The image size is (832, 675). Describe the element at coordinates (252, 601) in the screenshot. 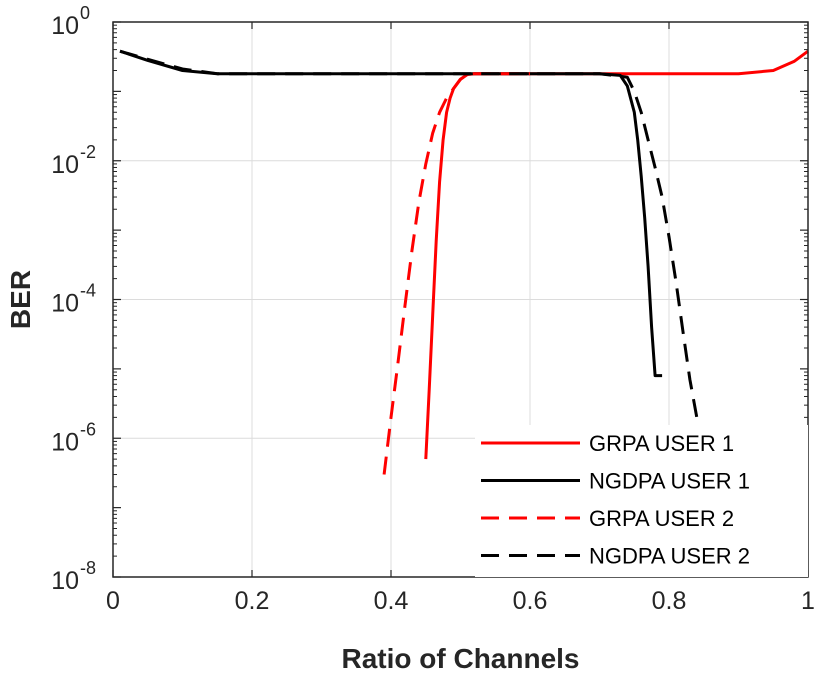

I see `x-tick-label: 0.2` at that location.